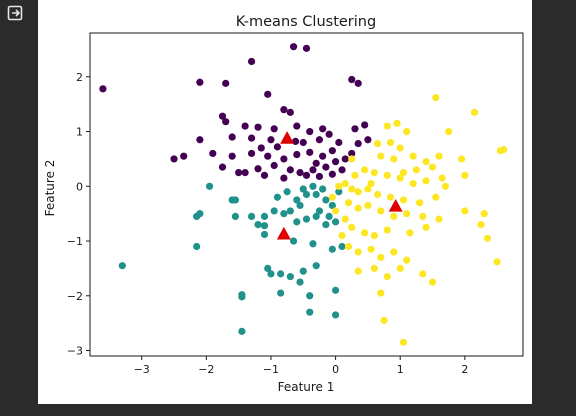 This screenshot has height=416, width=576. What do you see at coordinates (339, 185) in the screenshot?
I see `centroids` at bounding box center [339, 185].